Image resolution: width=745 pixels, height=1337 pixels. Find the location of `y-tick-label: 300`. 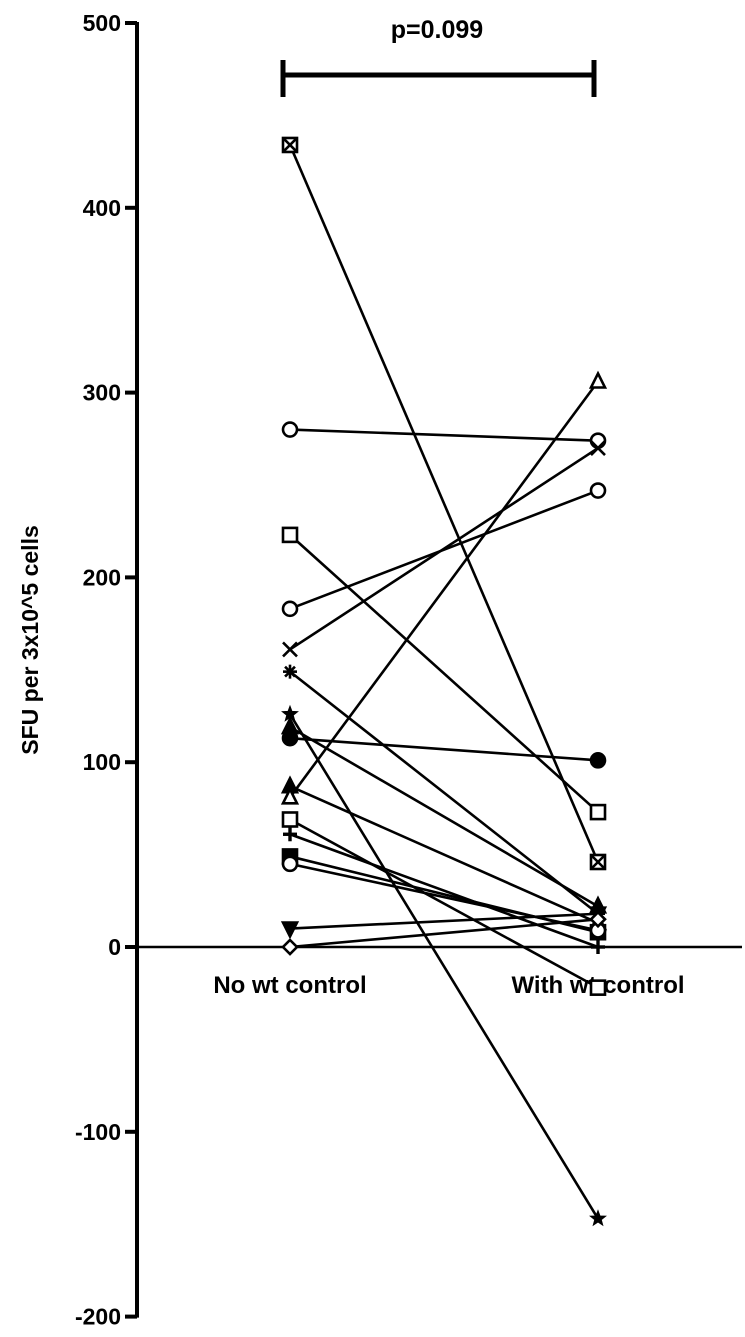

y-tick-label: 300 is located at coordinates (102, 393).